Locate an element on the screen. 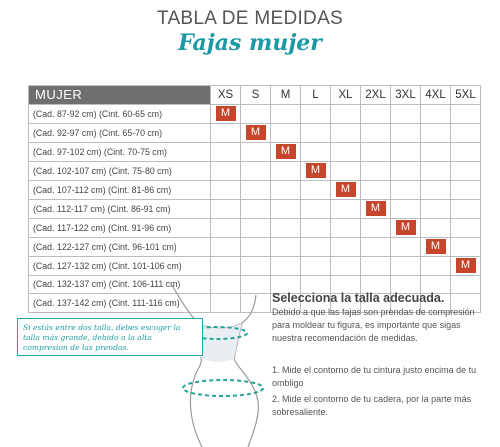 This screenshot has height=447, width=500. size-header-2xl: 2XL is located at coordinates (375, 95).